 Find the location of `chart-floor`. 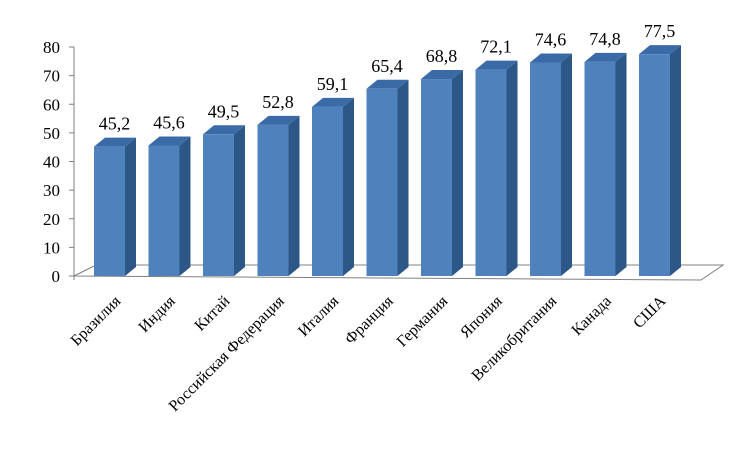

chart-floor is located at coordinates (399, 272).